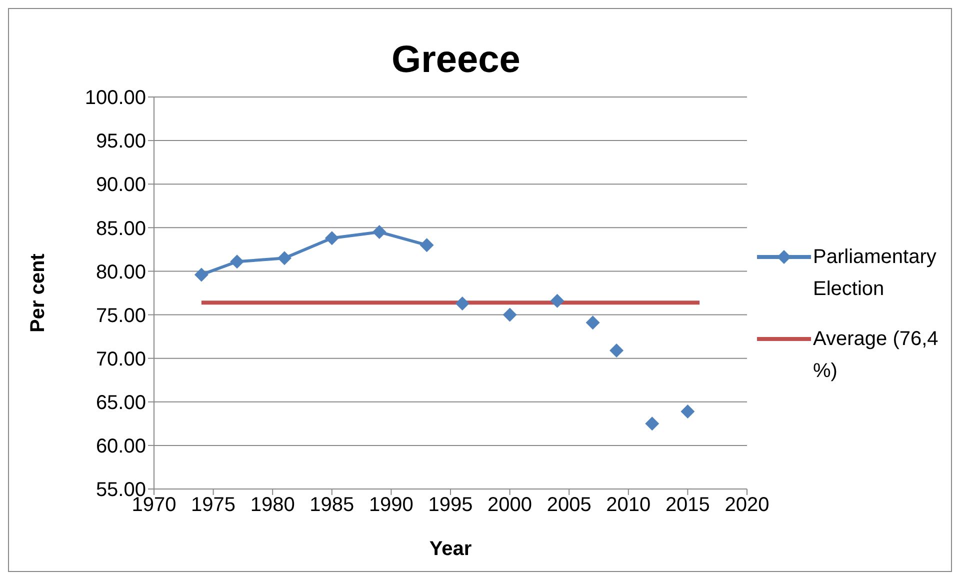 The image size is (960, 580). What do you see at coordinates (510, 505) in the screenshot?
I see `x-tick-label: 2000` at bounding box center [510, 505].